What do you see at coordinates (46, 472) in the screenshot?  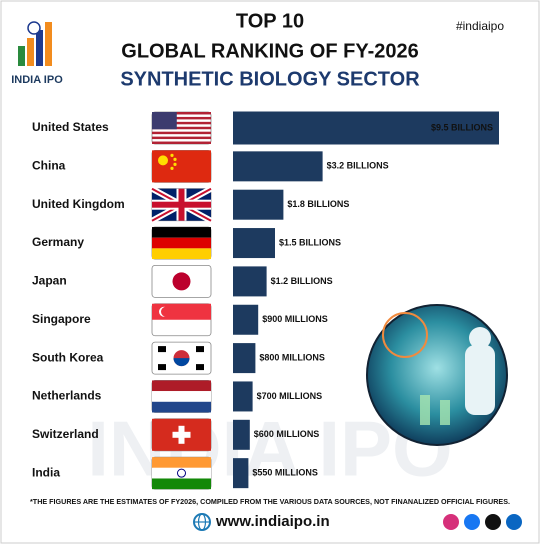 I see `category-label: India` at bounding box center [46, 472].